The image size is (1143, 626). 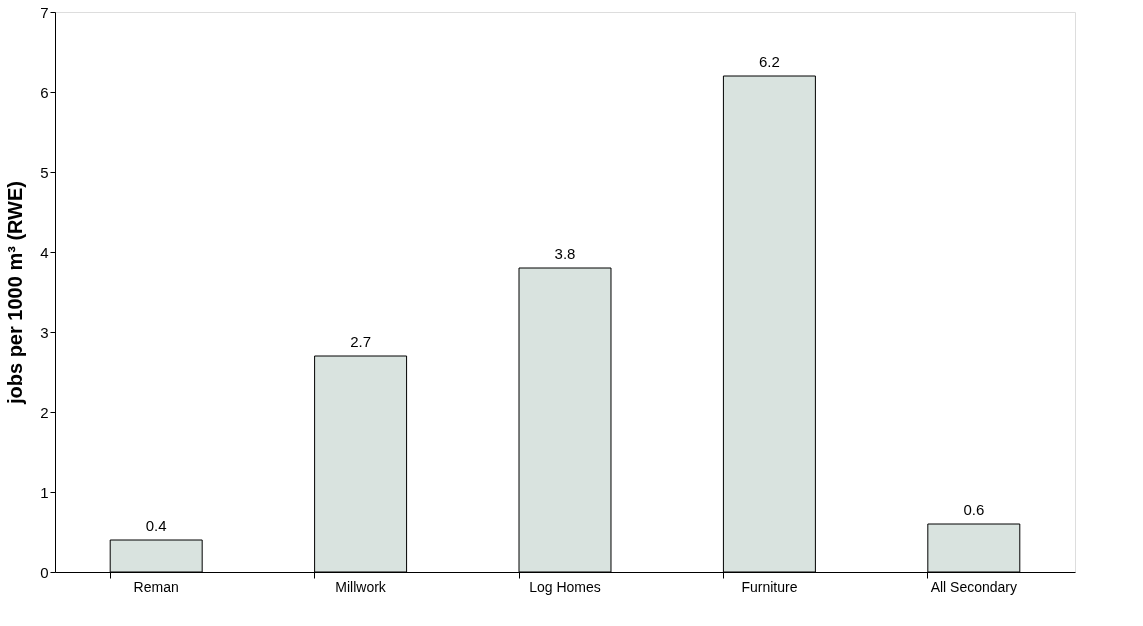 What do you see at coordinates (15, 293) in the screenshot?
I see `y-axis-title: jobs per 1000 m³ (RWE)` at bounding box center [15, 293].